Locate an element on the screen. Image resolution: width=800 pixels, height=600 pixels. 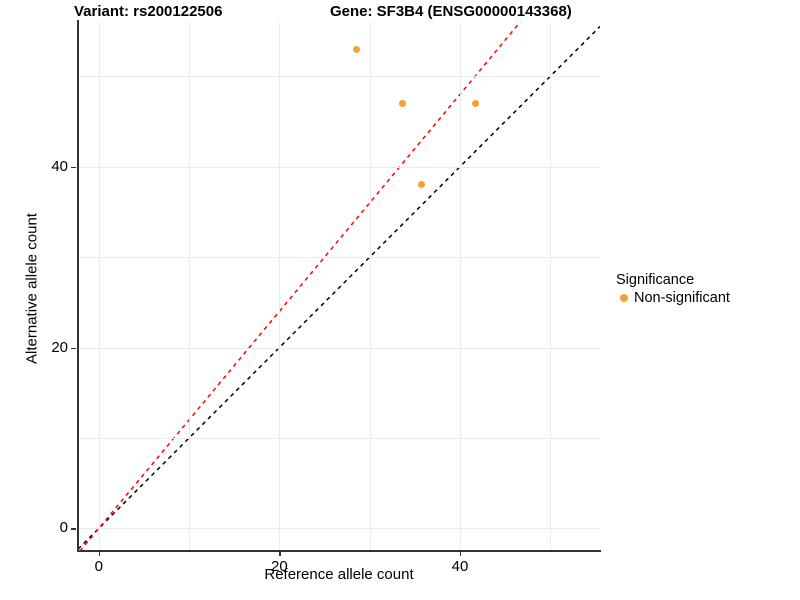
gene-title: Gene: SF3B4 (ENSG00000143368) is located at coordinates (451, 11).